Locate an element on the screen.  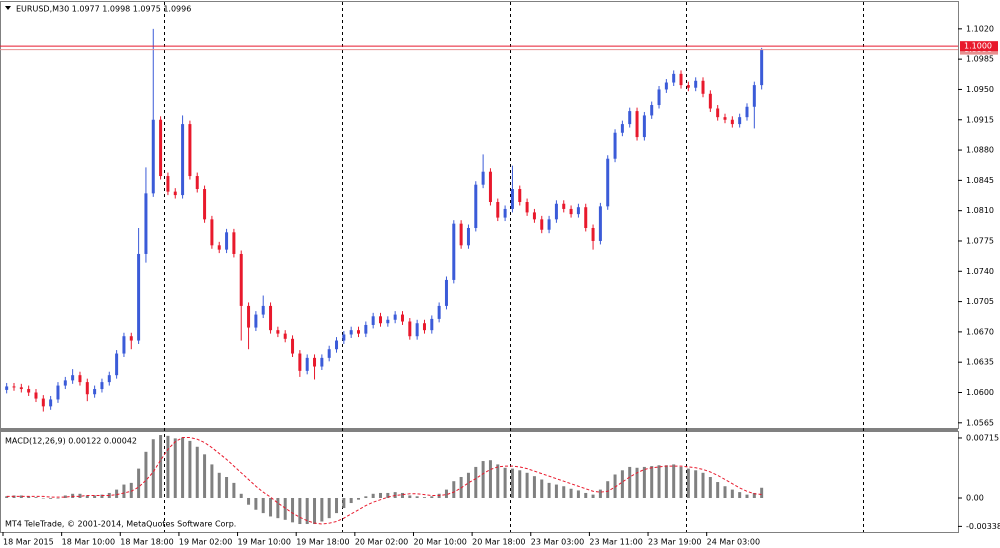
y-tick-label: 0.00715 is located at coordinates (982, 437).